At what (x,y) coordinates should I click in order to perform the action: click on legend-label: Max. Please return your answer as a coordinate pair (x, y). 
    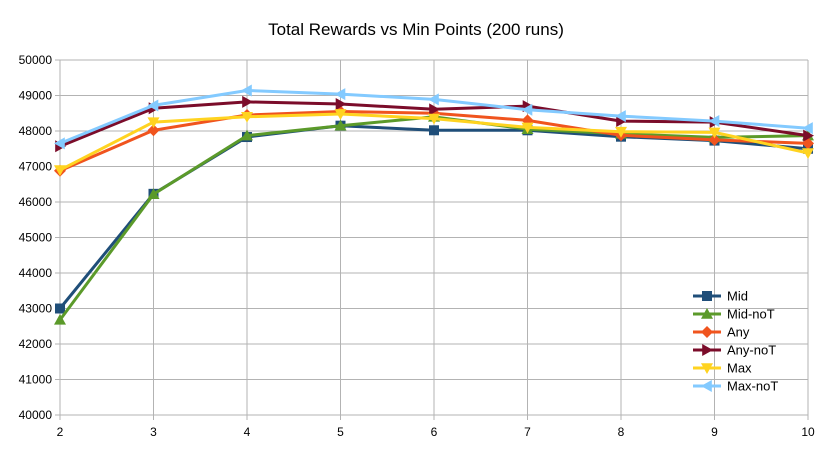
    Looking at the image, I should click on (739, 368).